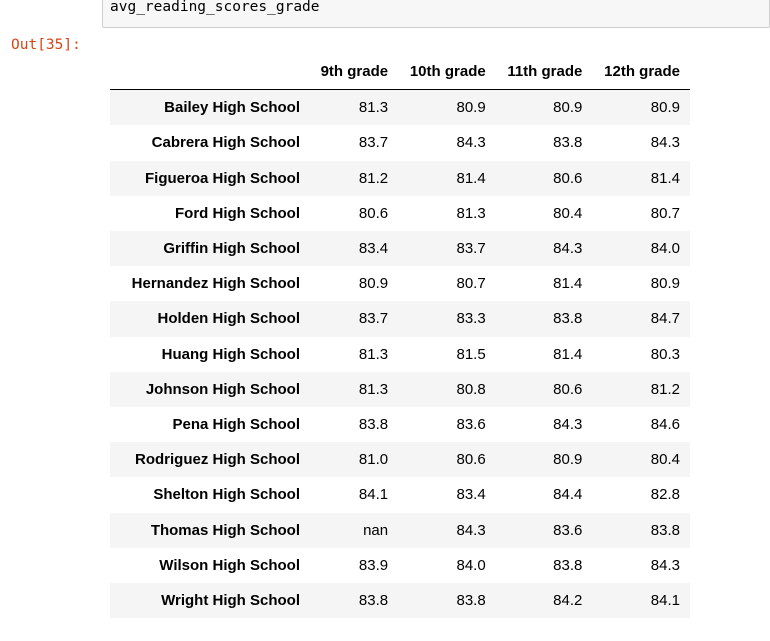 The width and height of the screenshot is (770, 641). What do you see at coordinates (229, 319) in the screenshot?
I see `row-index-label: Holden High School` at bounding box center [229, 319].